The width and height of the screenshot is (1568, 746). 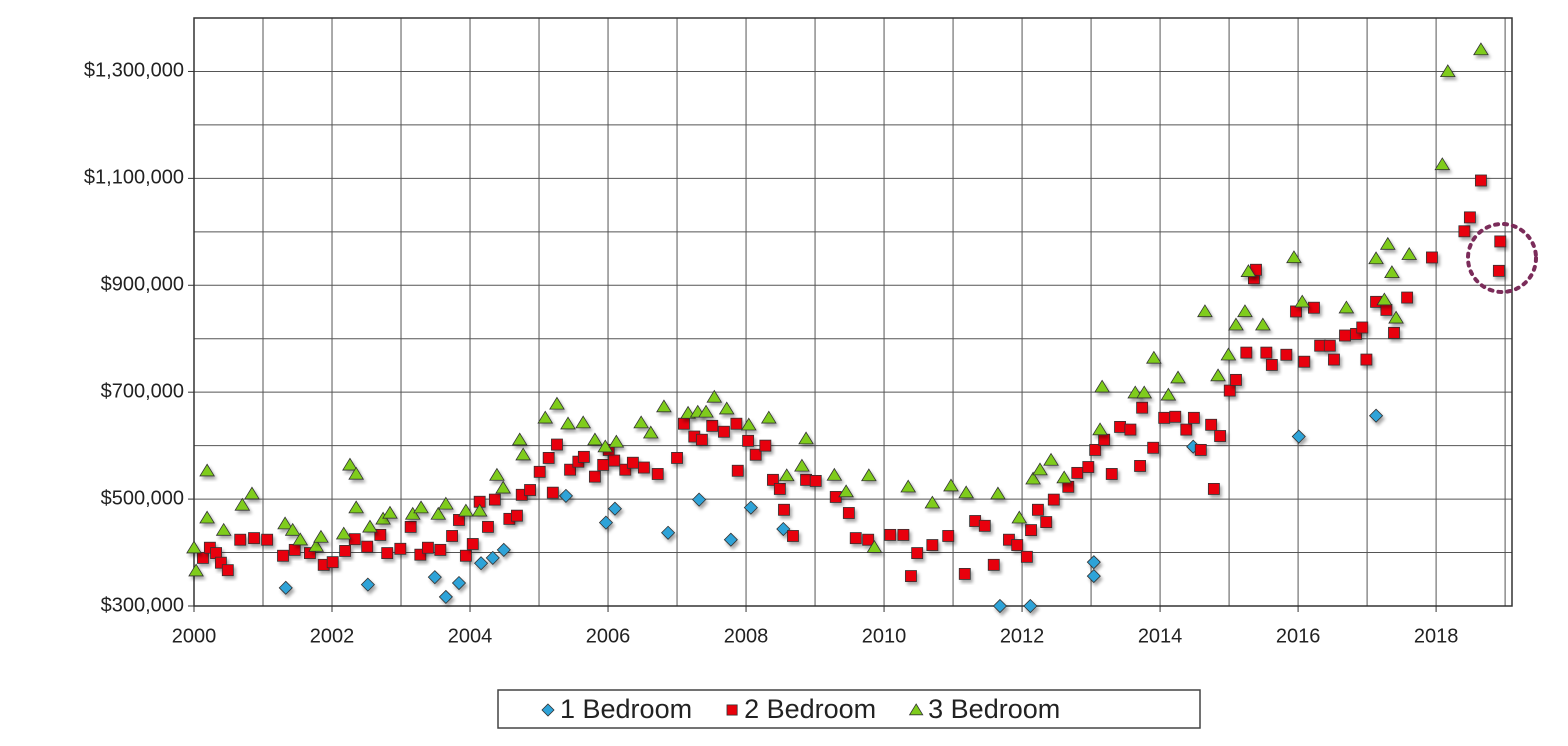 I want to click on x-tick-label: 2002, so click(x=332, y=636).